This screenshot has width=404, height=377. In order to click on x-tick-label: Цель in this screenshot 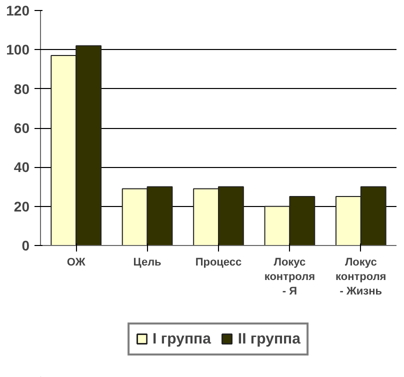, I will do `click(147, 262)`.